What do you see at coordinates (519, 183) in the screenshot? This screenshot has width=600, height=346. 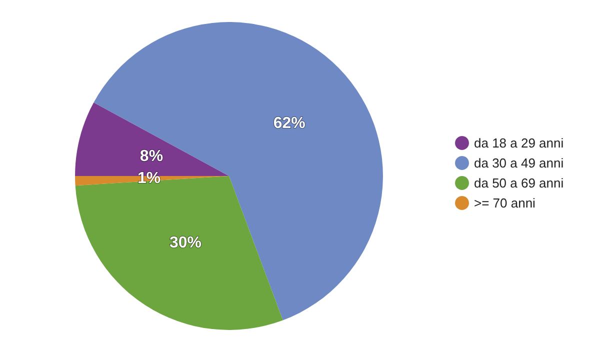 I see `legend-label: da 50 a 69 anni` at bounding box center [519, 183].